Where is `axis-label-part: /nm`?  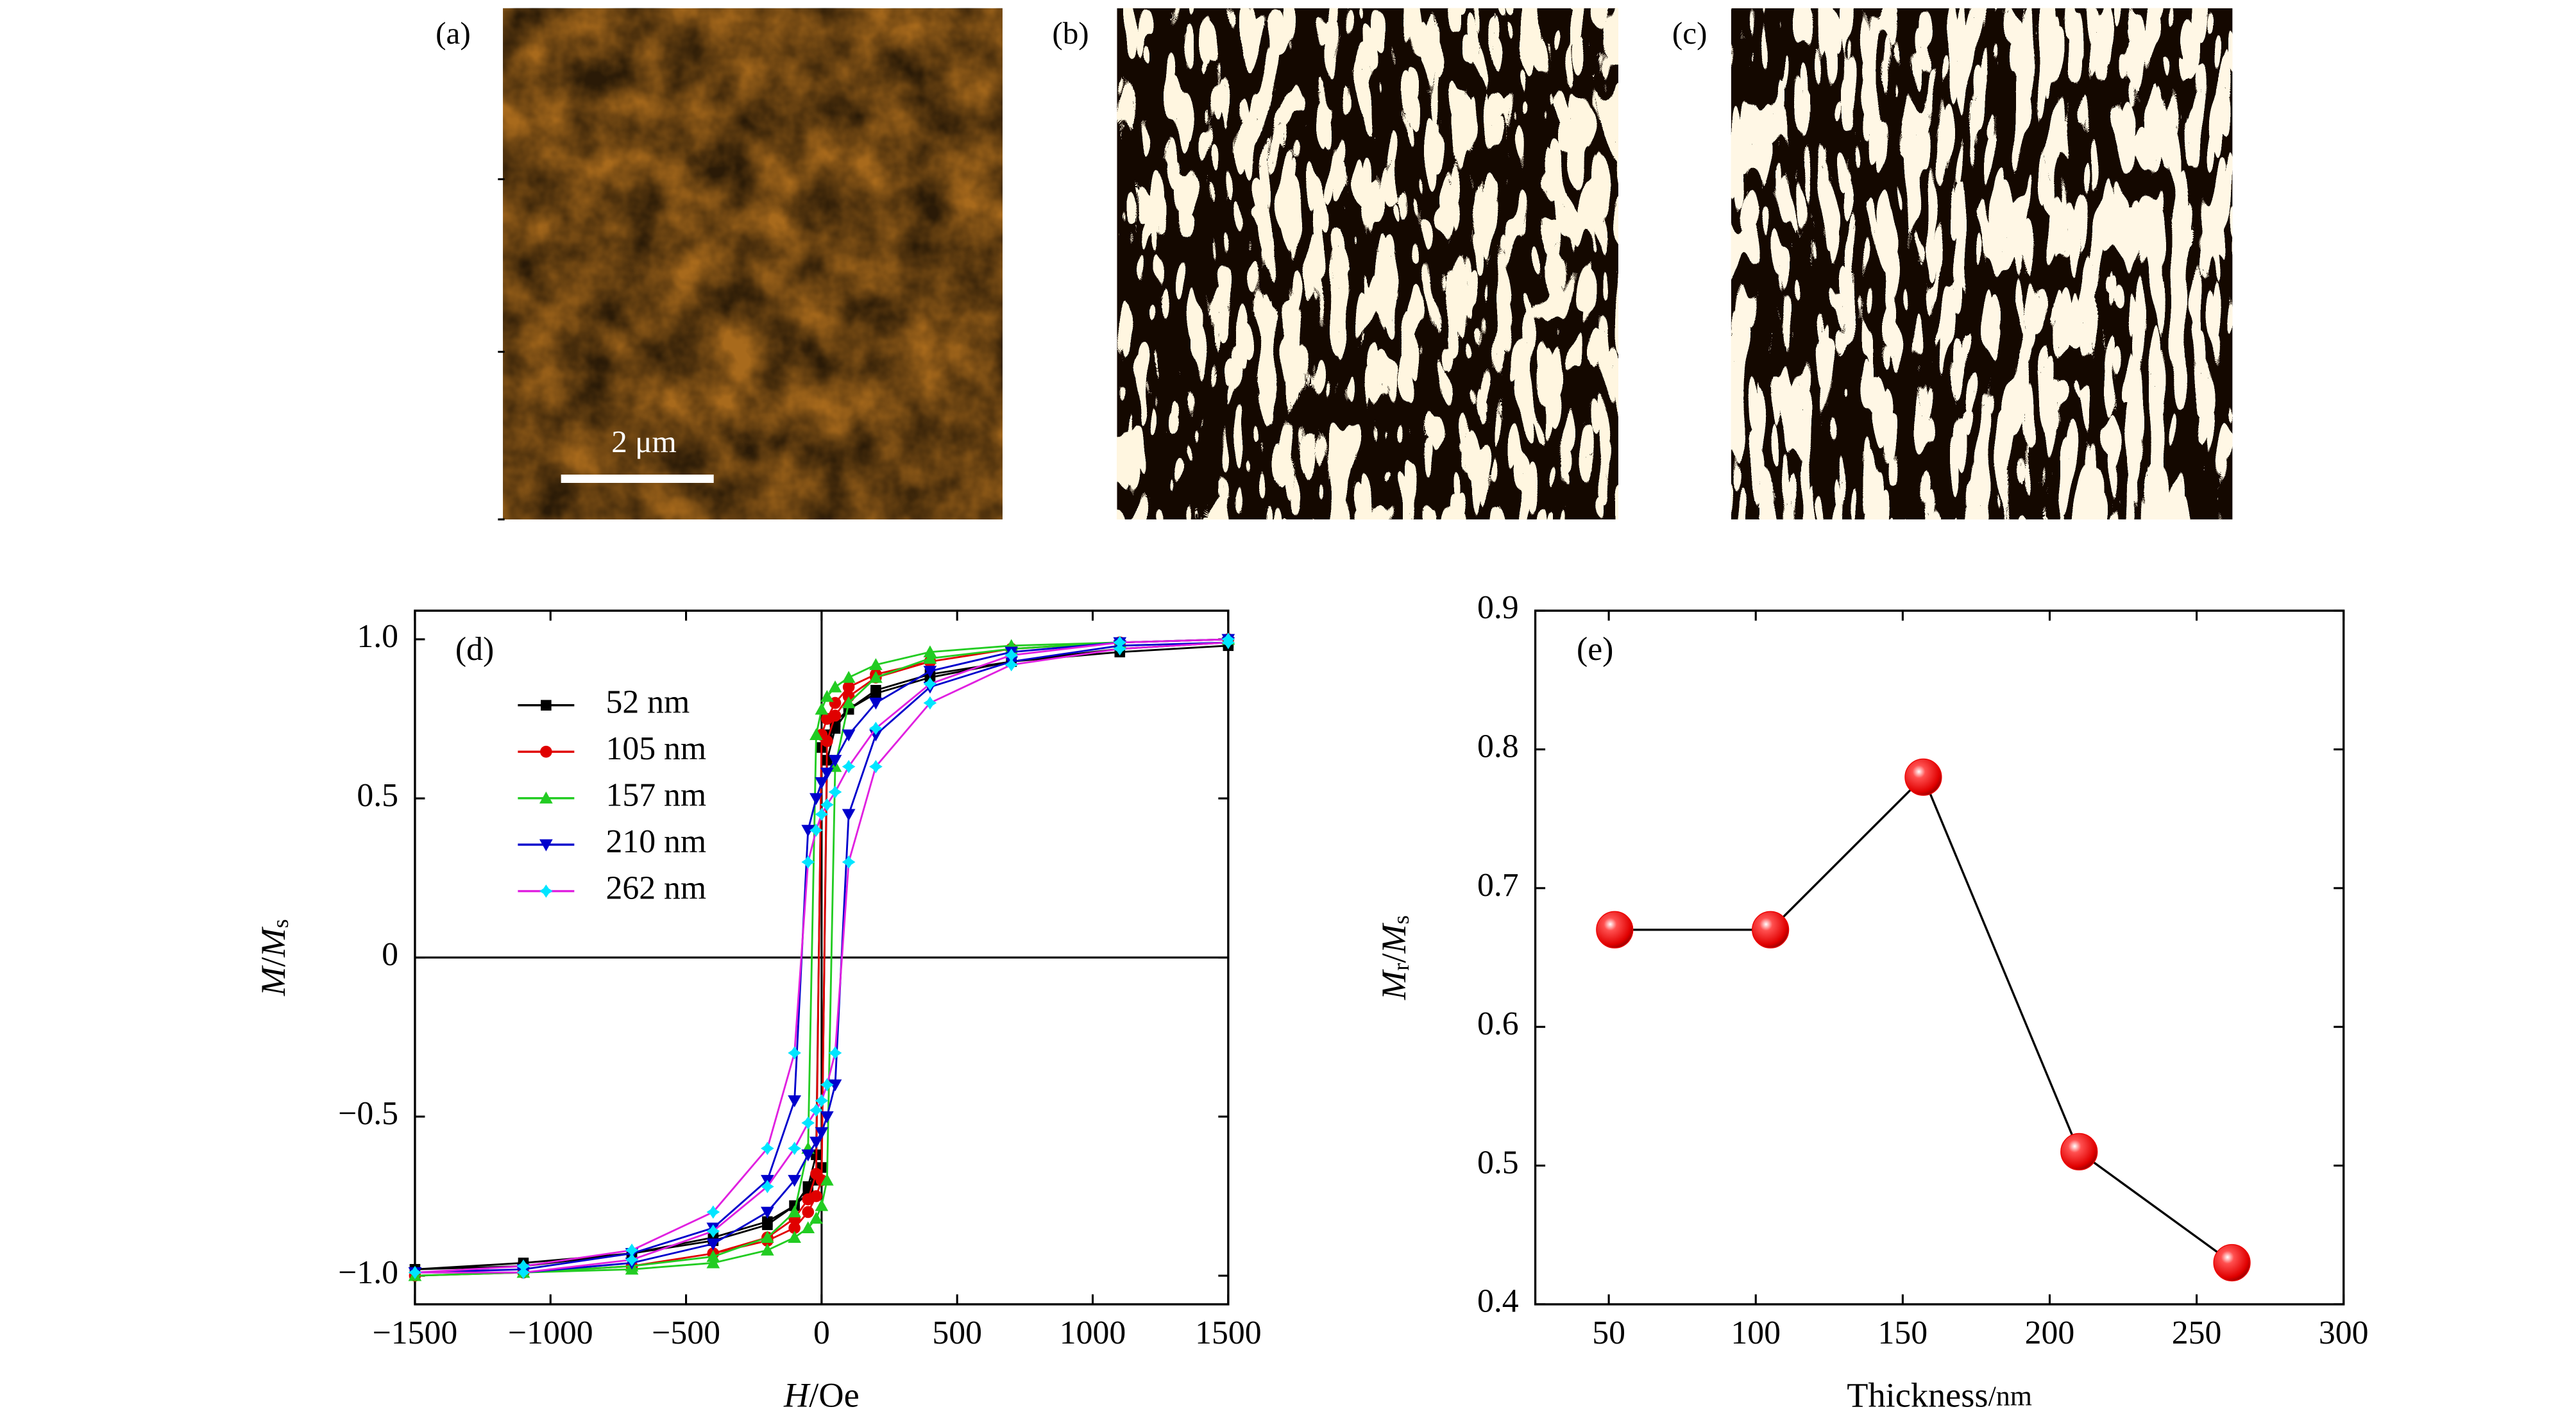
axis-label-part: /nm is located at coordinates (2010, 1396).